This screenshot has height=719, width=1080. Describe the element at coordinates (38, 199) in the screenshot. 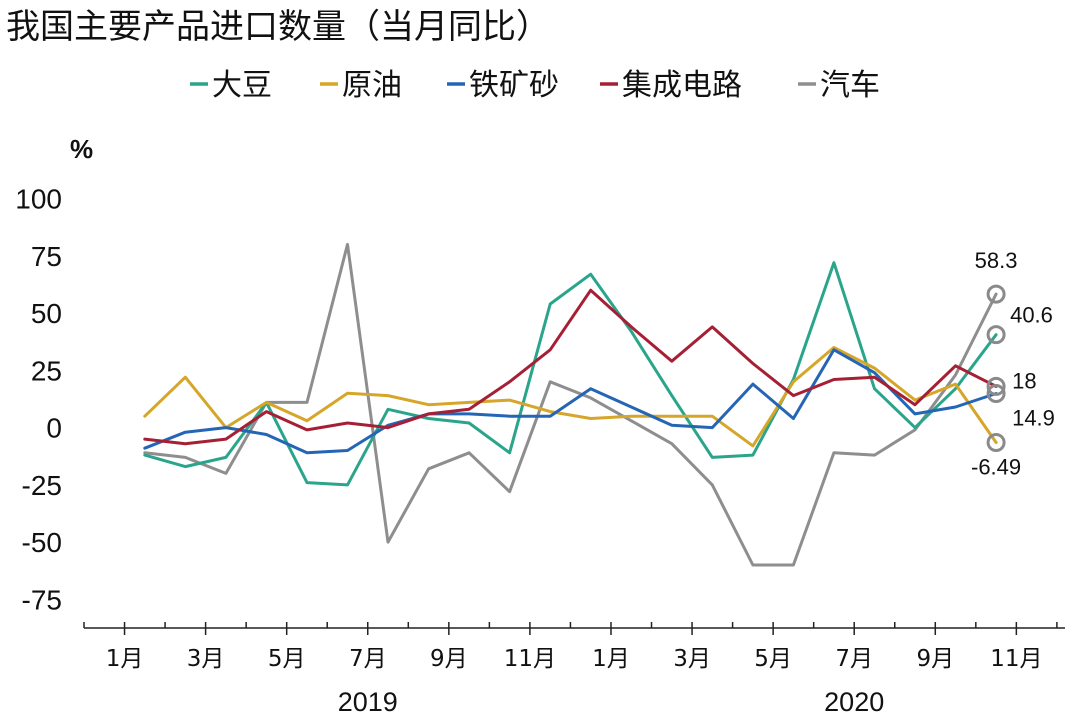

I see `y-tick-label: 100` at that location.